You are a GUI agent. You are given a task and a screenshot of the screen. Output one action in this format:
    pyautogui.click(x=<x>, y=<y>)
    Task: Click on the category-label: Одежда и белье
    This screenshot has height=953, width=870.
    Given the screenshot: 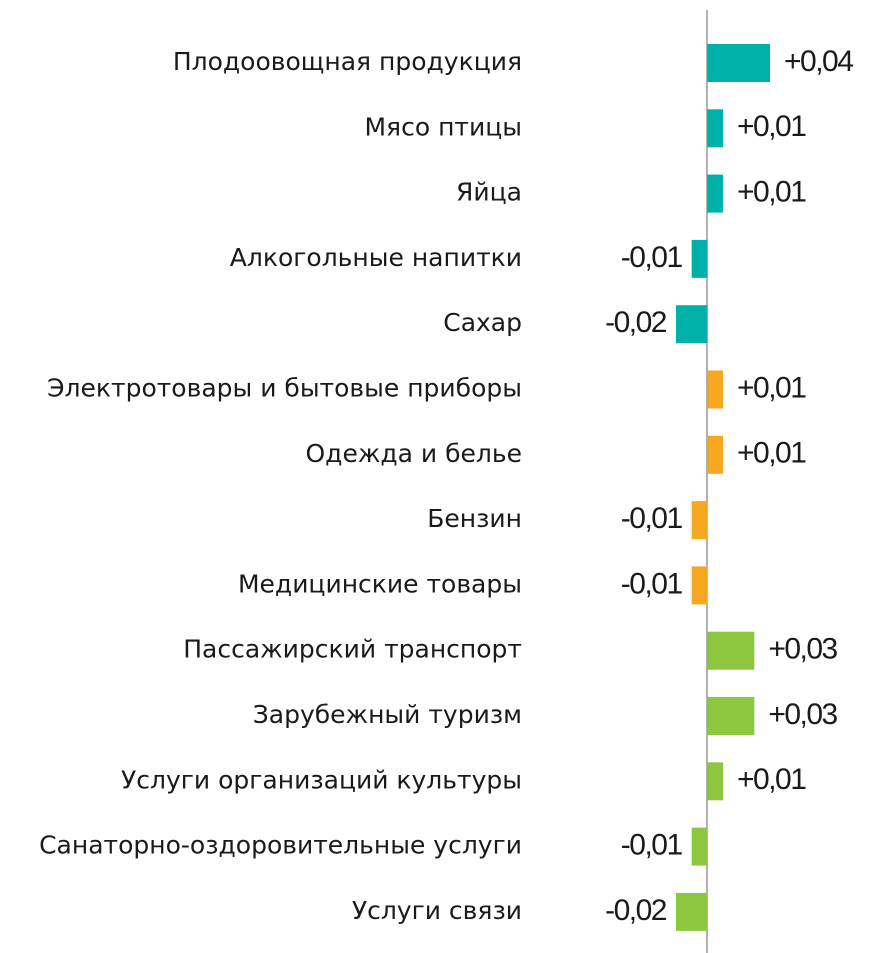 What is the action you would take?
    pyautogui.click(x=413, y=453)
    